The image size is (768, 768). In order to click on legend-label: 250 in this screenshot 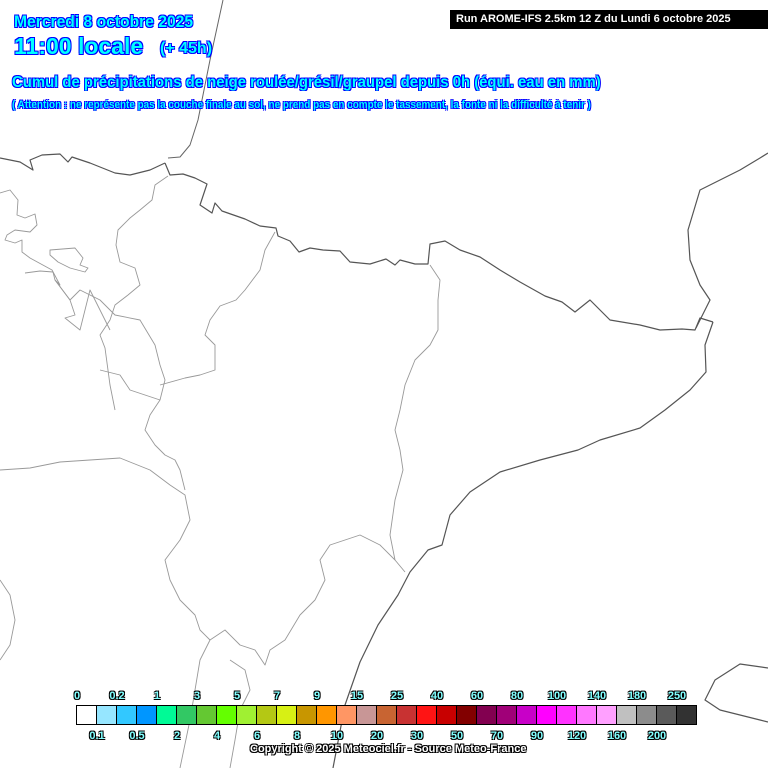, I will do `click(677, 696)`.